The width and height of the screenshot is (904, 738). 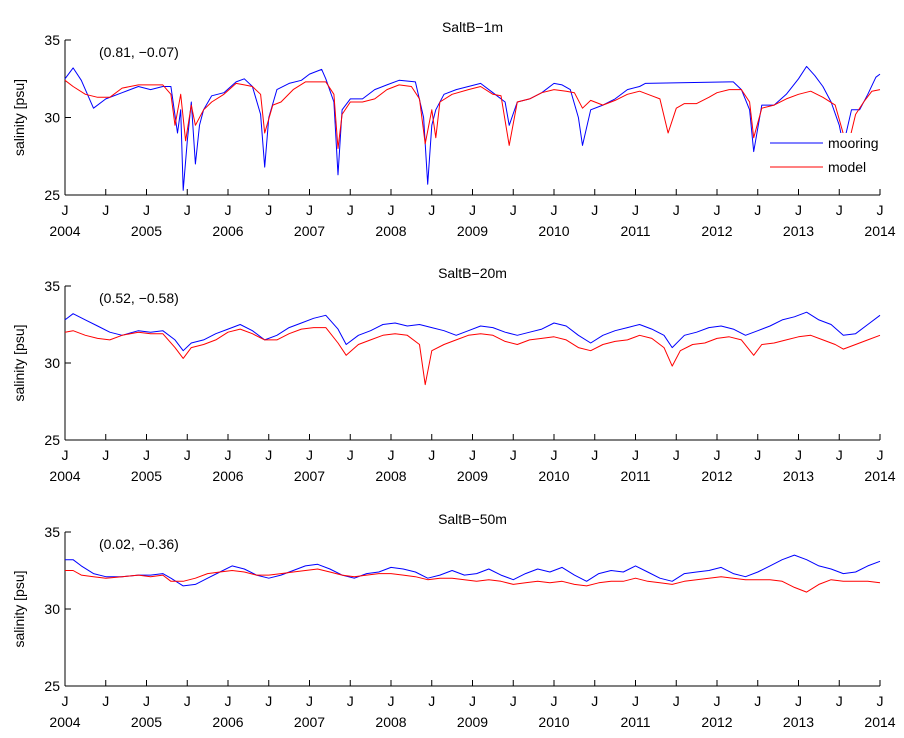 I want to click on chart-title: SaltB−50m, so click(x=472, y=519).